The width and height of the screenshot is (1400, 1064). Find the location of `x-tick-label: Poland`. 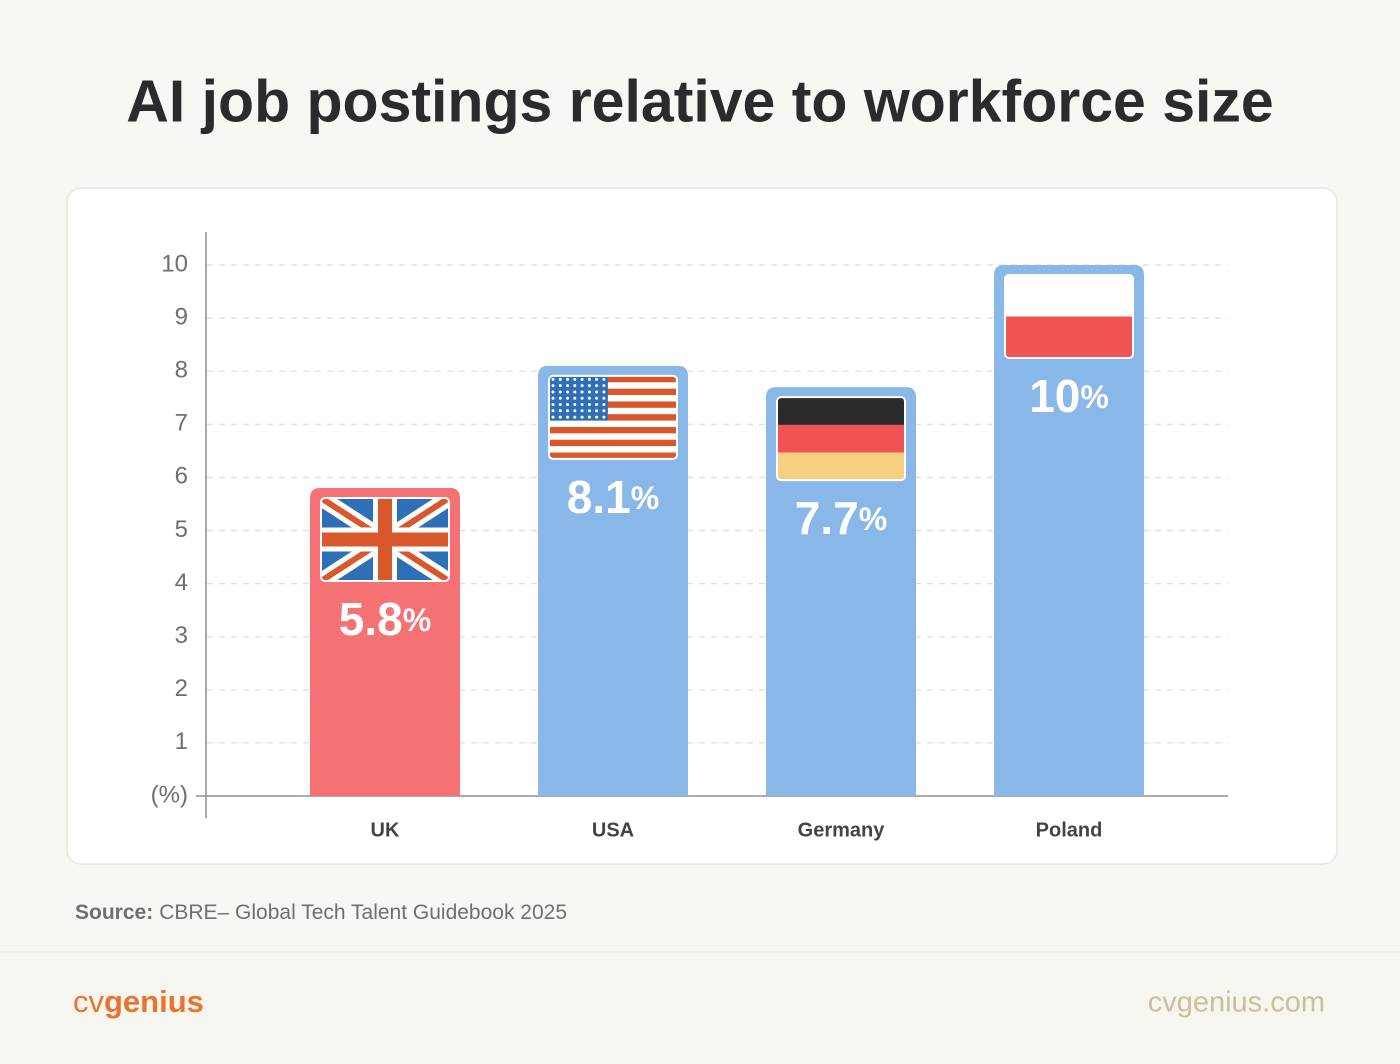

x-tick-label: Poland is located at coordinates (1069, 830).